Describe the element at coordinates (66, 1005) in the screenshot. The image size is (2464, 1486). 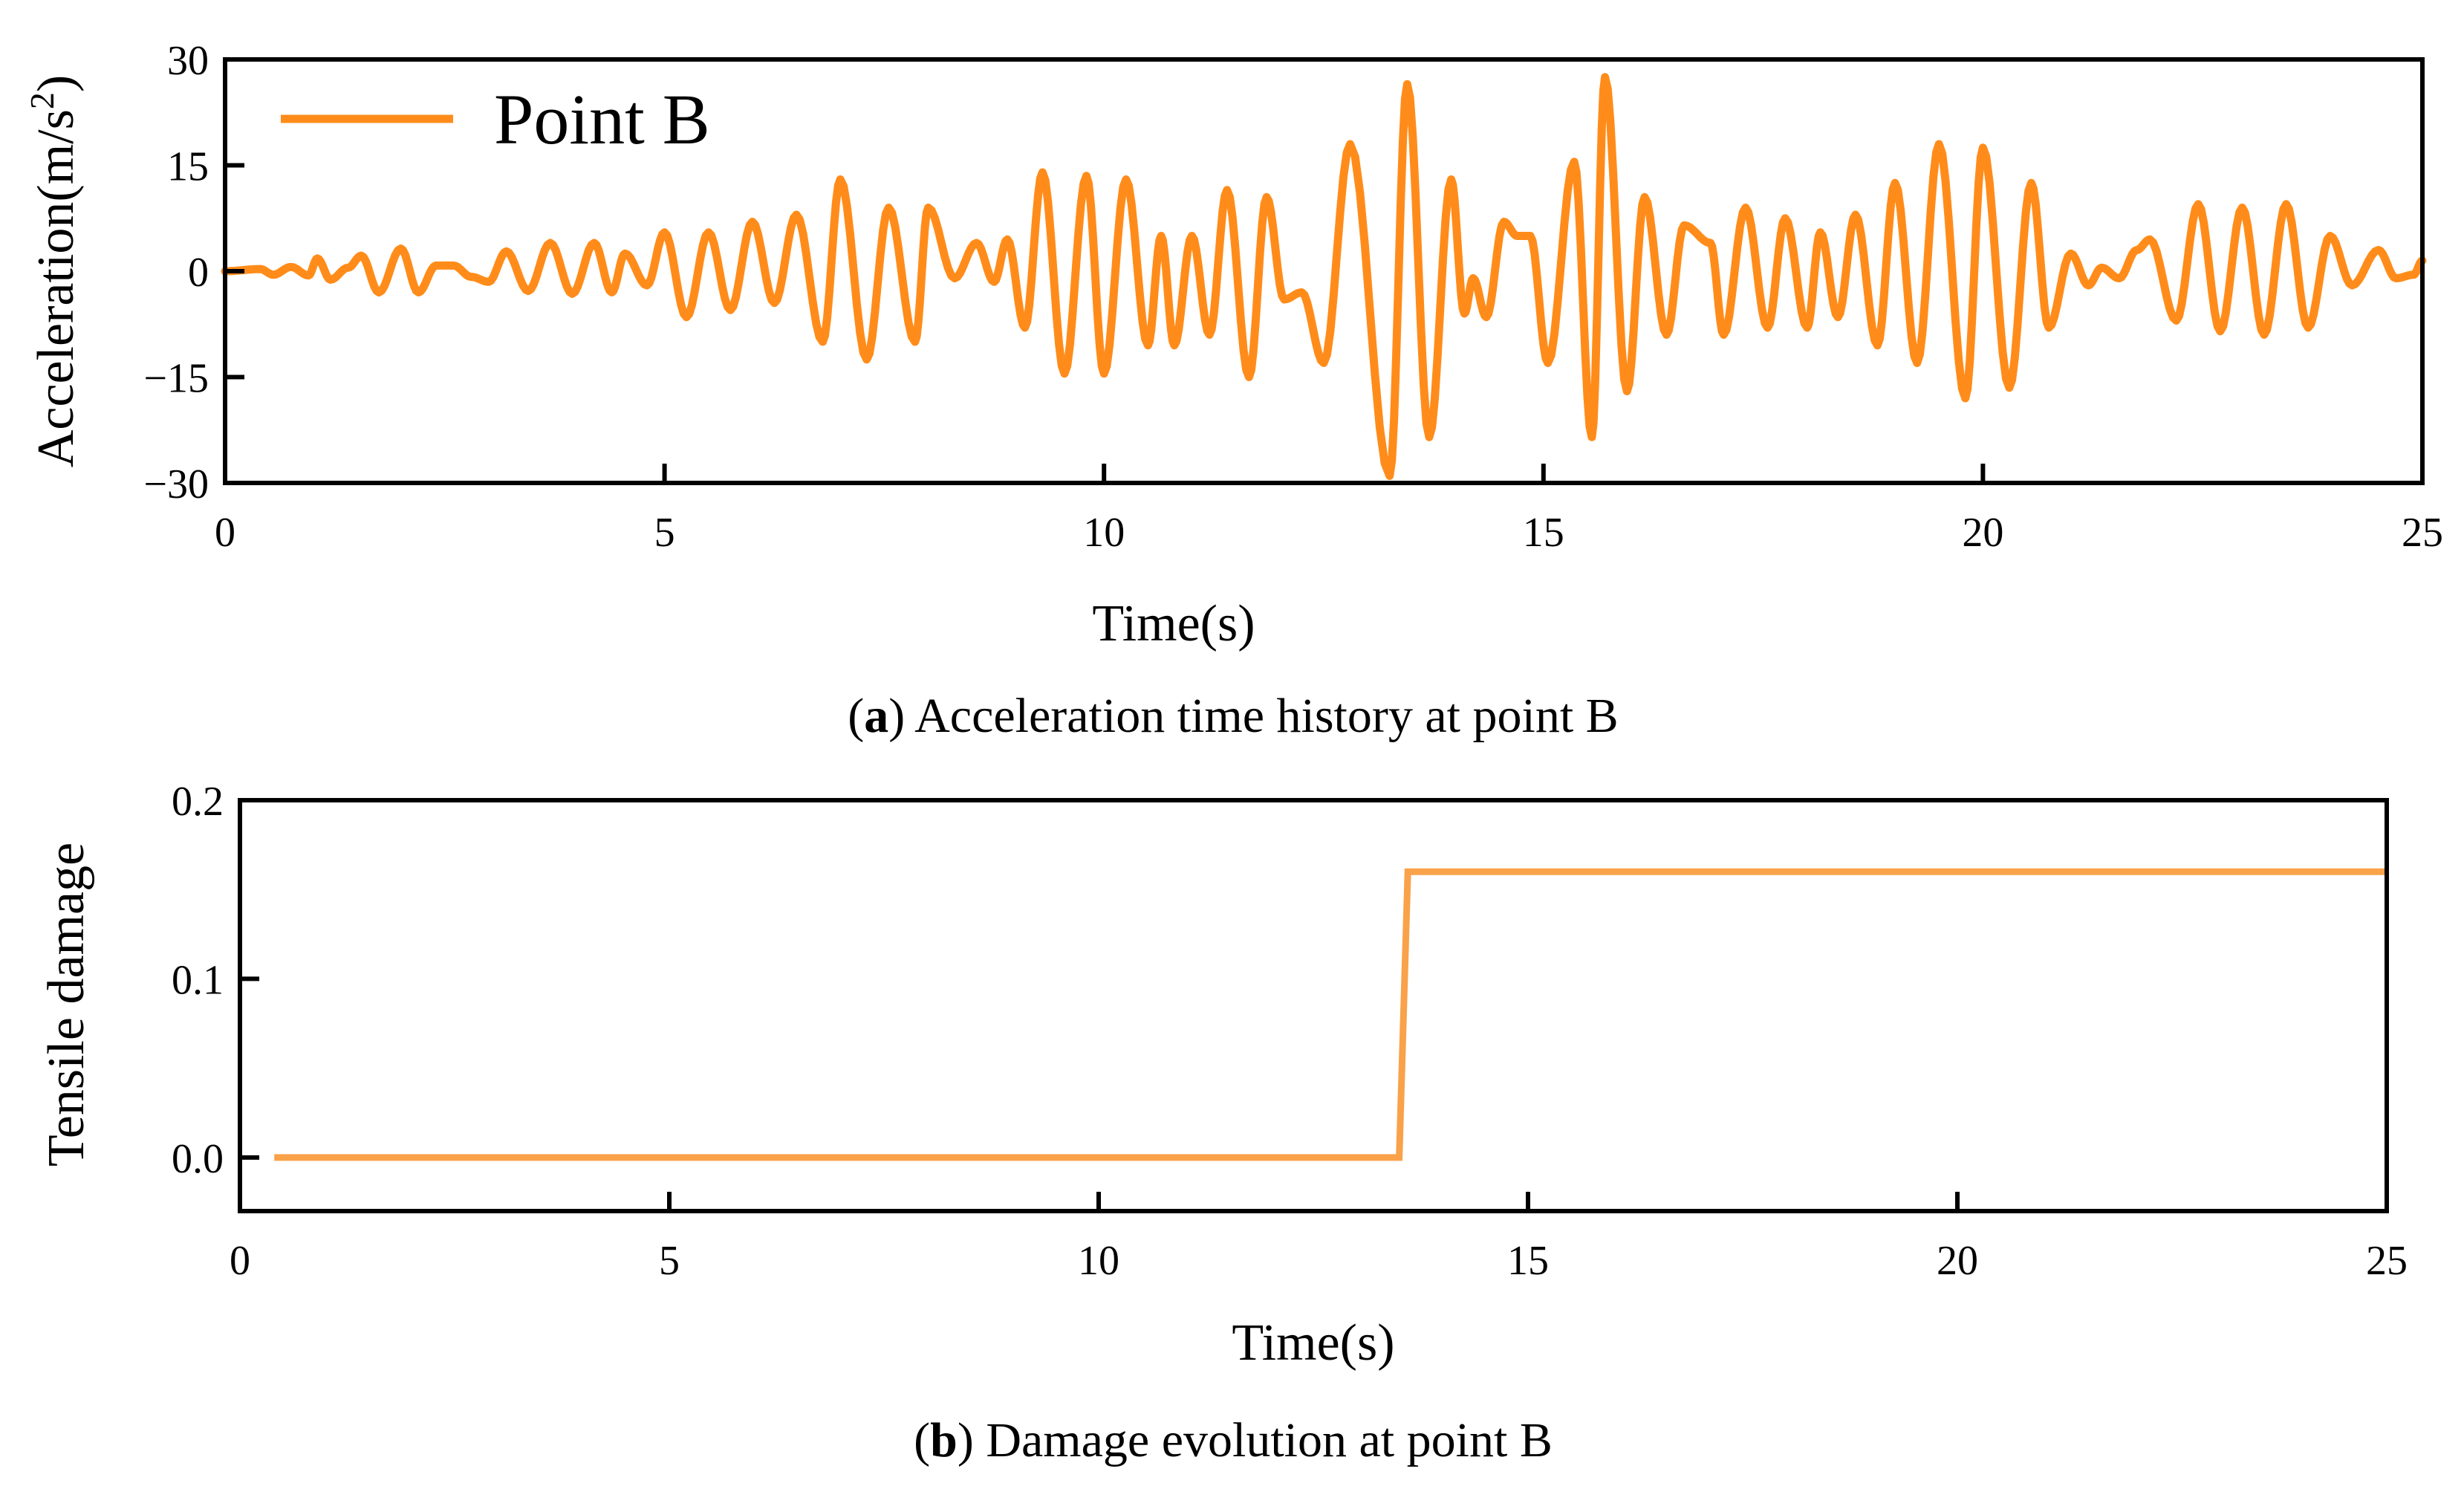
I see `panel-b-y-axis-title: Tensile damage` at that location.